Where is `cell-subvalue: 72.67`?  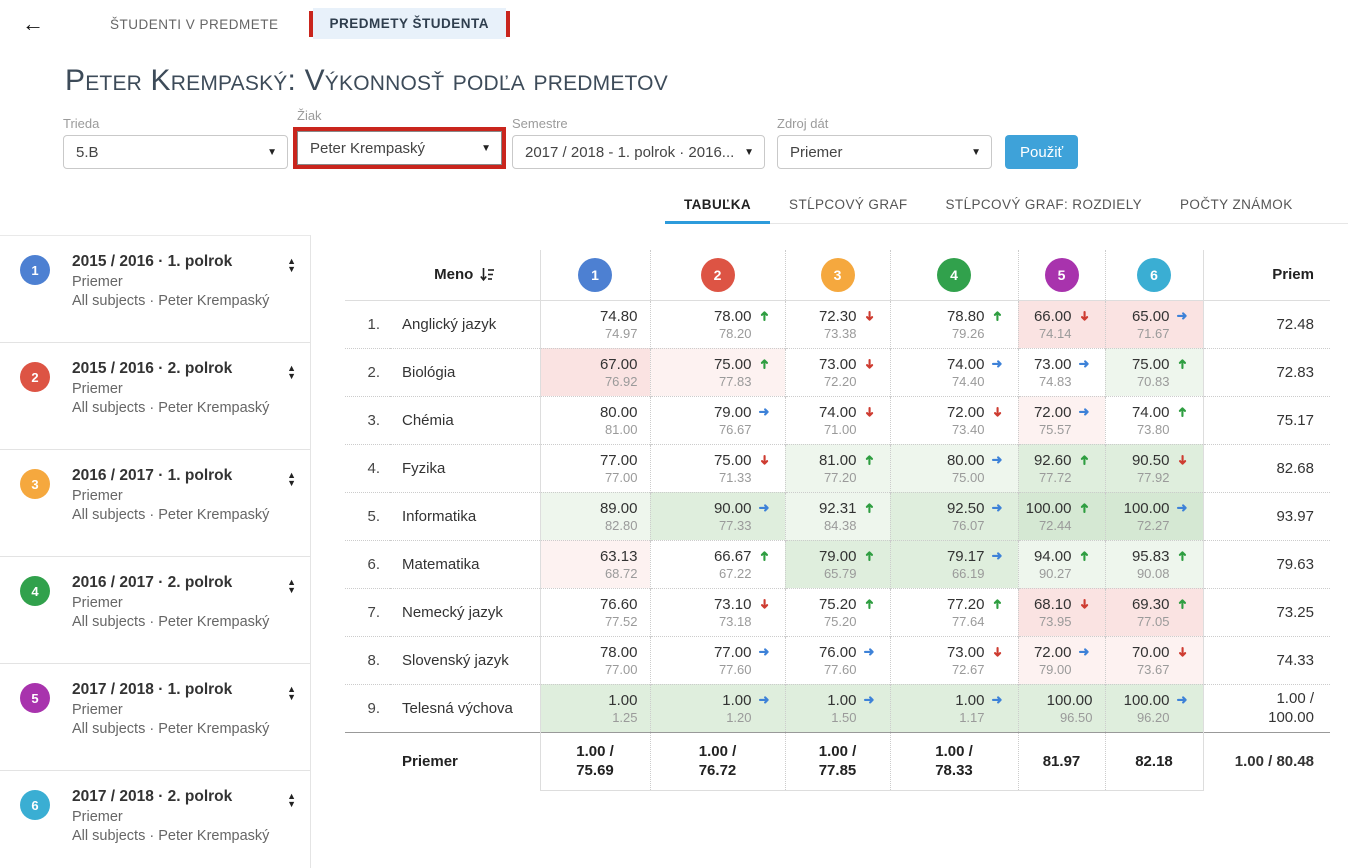 cell-subvalue: 72.67 is located at coordinates (950, 669).